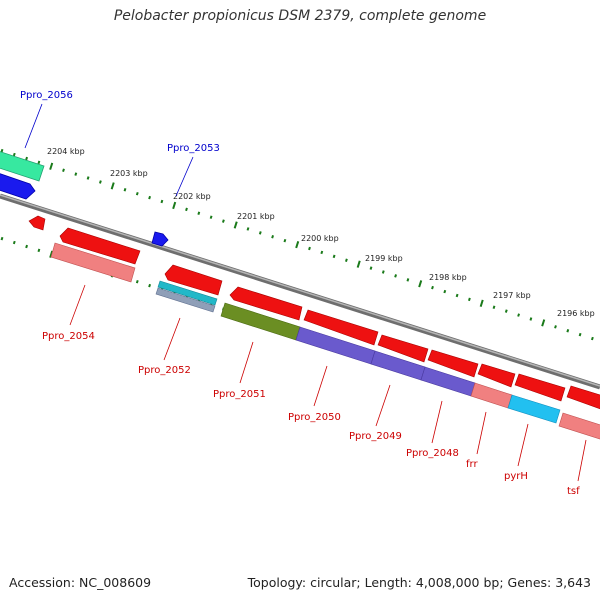 The image size is (600, 600). Describe the element at coordinates (534, 409) in the screenshot. I see `feature-pyrh` at that location.